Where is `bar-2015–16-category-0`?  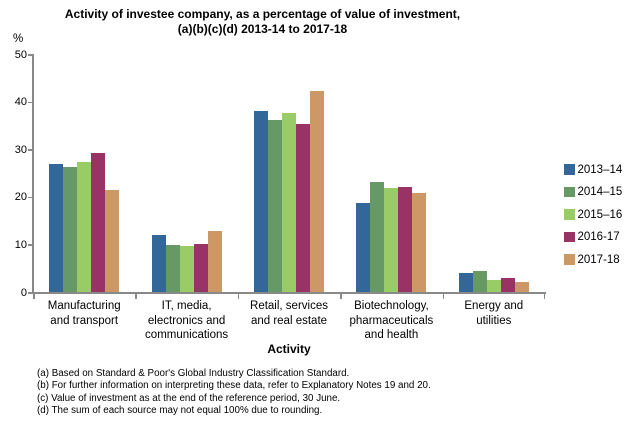 bar-2015–16-category-0 is located at coordinates (84, 227).